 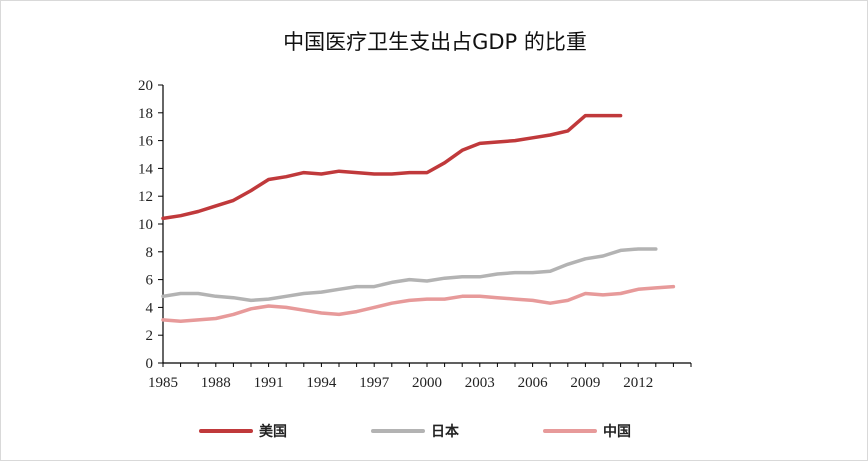 What do you see at coordinates (374, 383) in the screenshot?
I see `x-tick-label: 1997` at bounding box center [374, 383].